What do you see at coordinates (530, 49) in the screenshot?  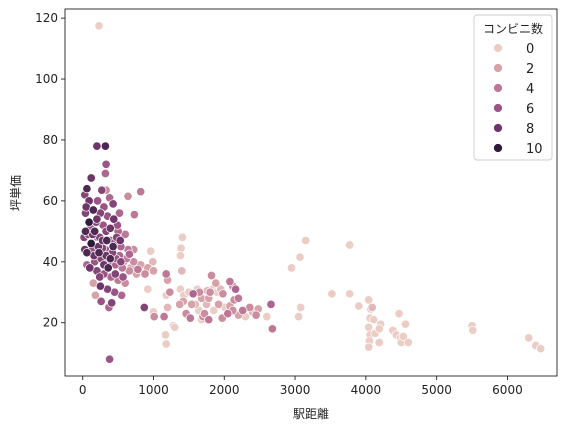 I see `legend-label: 0` at bounding box center [530, 49].